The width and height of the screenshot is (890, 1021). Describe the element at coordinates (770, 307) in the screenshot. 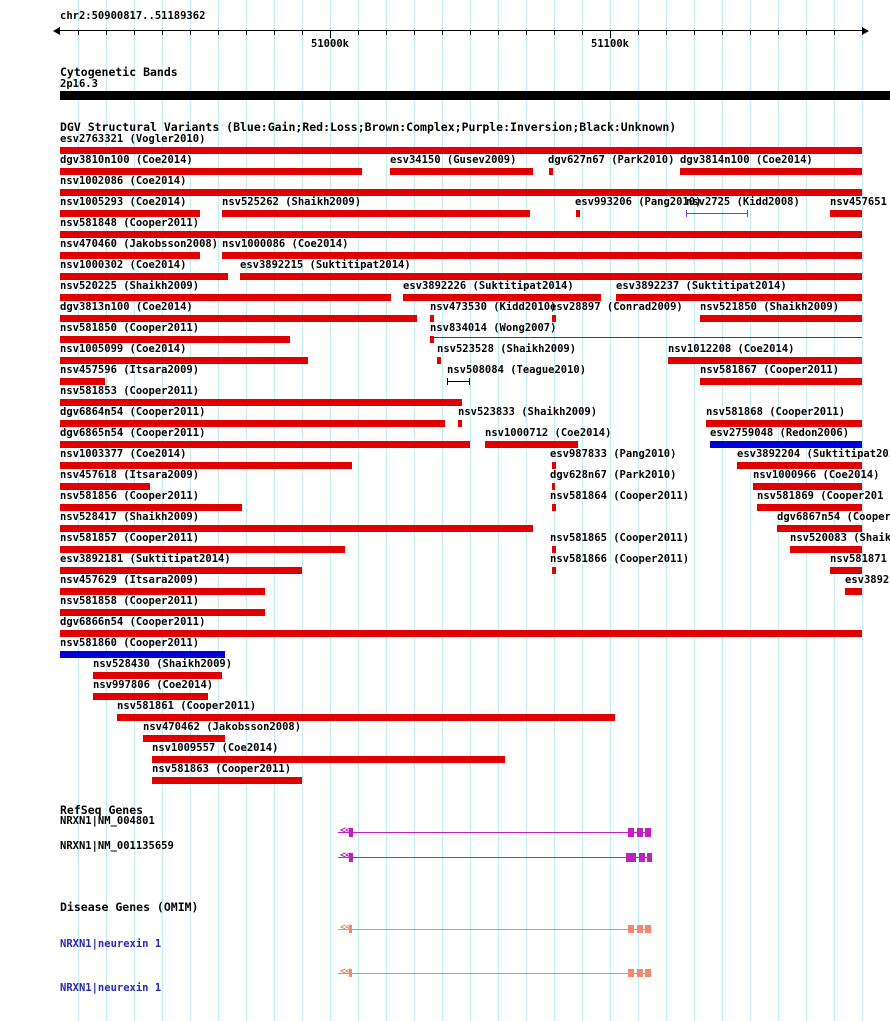

I see `variant-label: nsv521850 (Shaikh2009)` at that location.